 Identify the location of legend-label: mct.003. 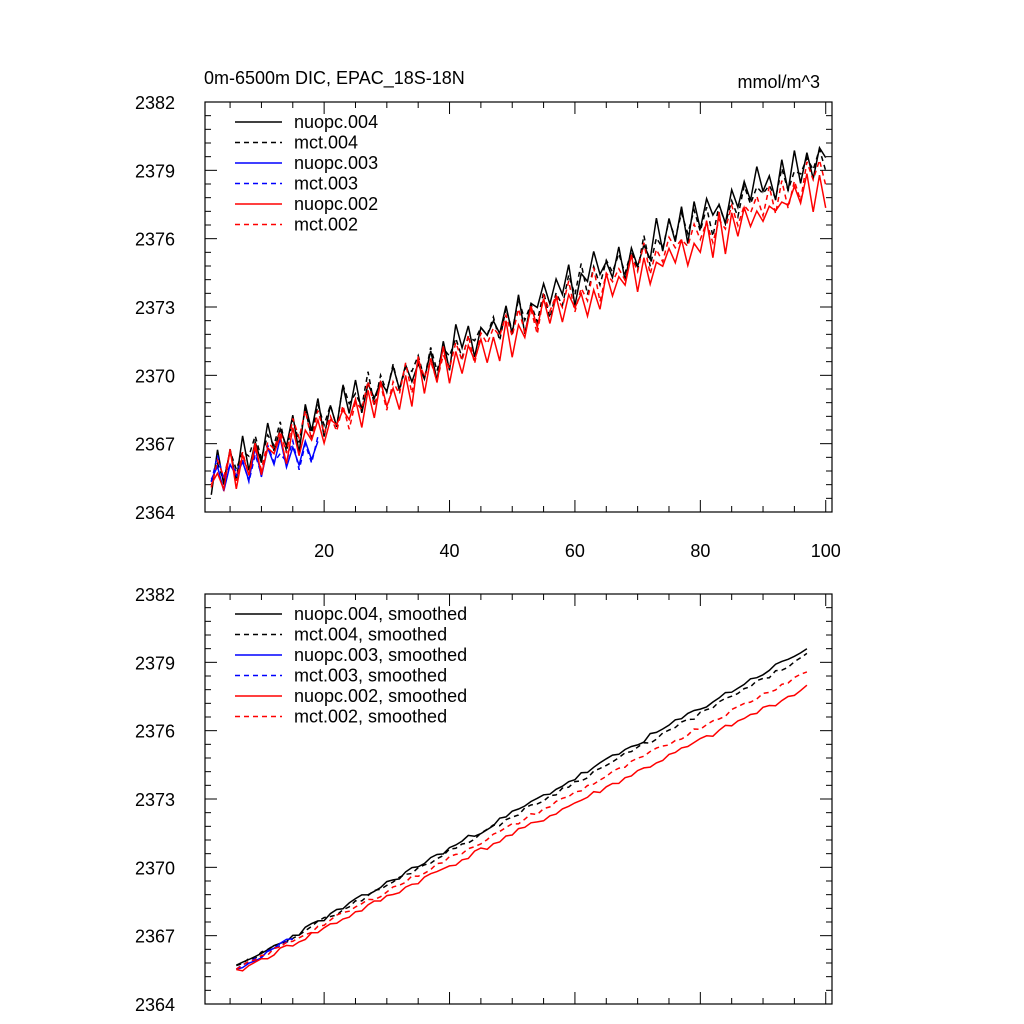
(326, 184).